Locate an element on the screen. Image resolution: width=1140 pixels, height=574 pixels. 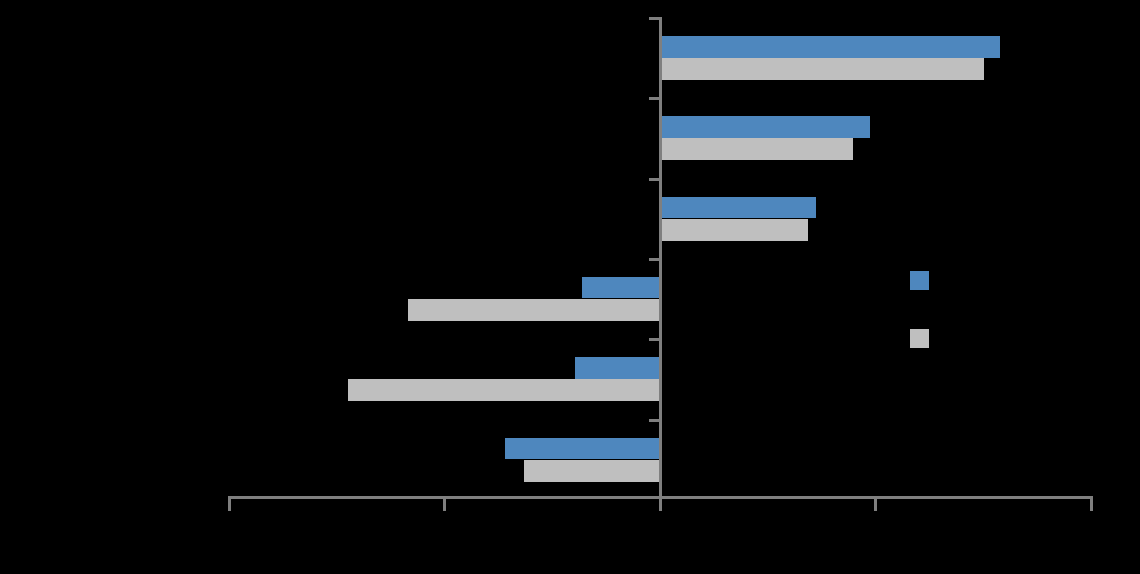
y-axis-line is located at coordinates (660, 258).